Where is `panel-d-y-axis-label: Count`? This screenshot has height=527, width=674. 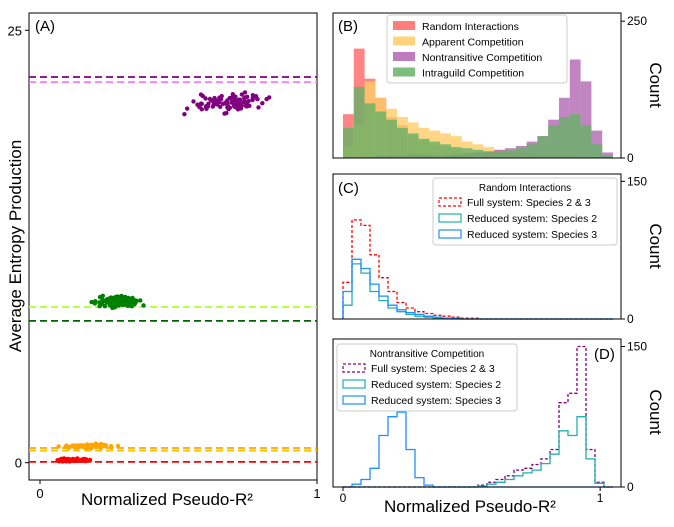 panel-d-y-axis-label: Count is located at coordinates (655, 412).